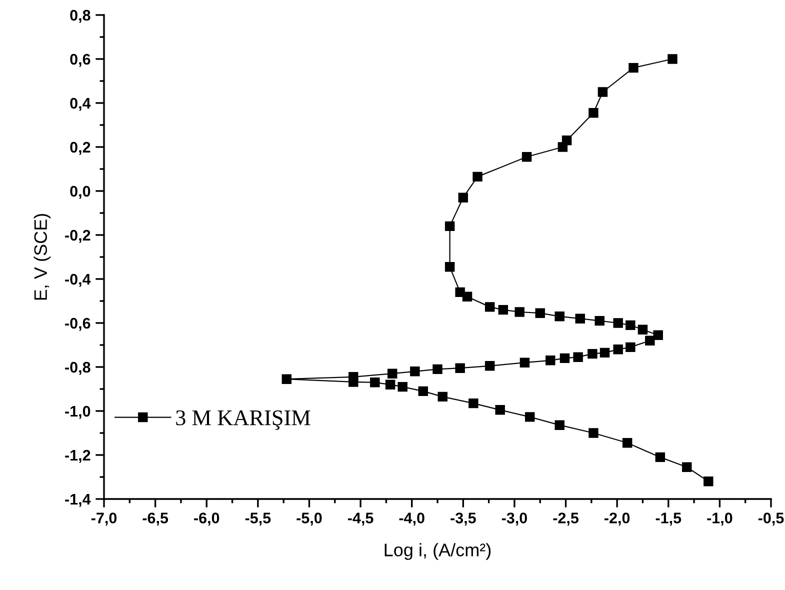 Image resolution: width=785 pixels, height=590 pixels. Describe the element at coordinates (309, 519) in the screenshot. I see `x-tick-label: -5,0` at that location.